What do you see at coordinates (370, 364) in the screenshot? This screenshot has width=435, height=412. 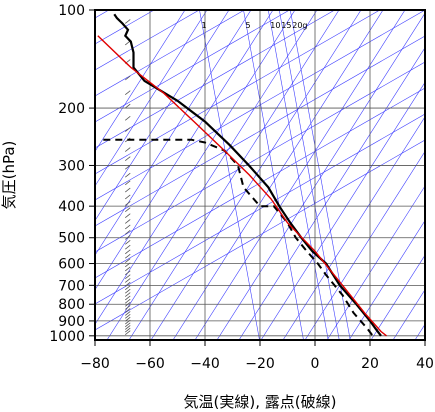 I see `x-tick-label: 20` at bounding box center [370, 364].